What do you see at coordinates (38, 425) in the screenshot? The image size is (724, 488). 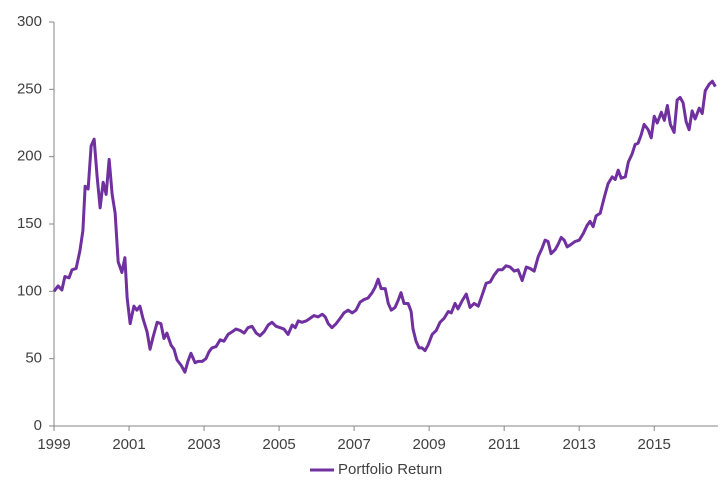 I see `y-tick-label: 0` at bounding box center [38, 425].